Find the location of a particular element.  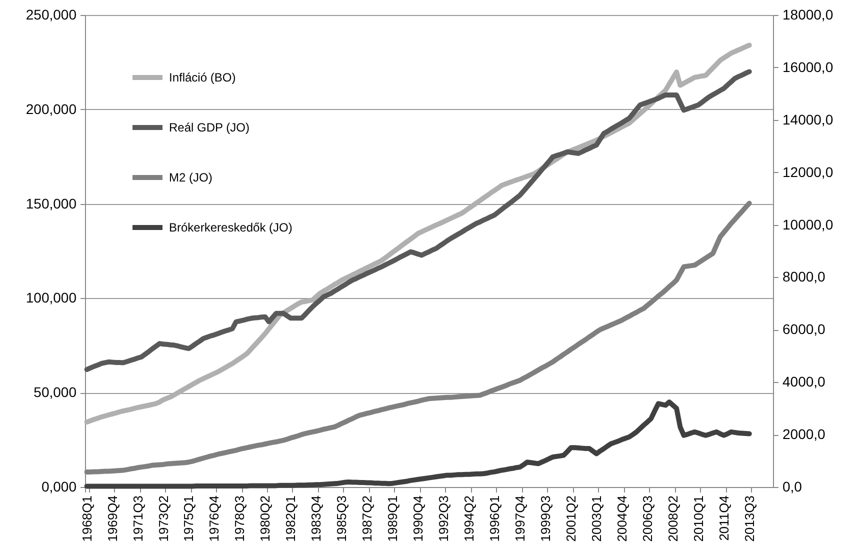

x-tick-label: 1968Q1 is located at coordinates (86, 519).